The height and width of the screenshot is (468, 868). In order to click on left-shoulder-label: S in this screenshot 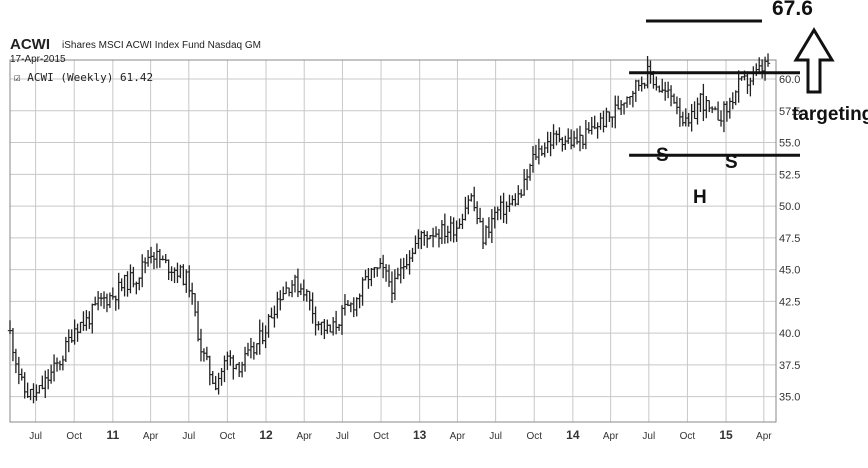, I will do `click(662, 155)`.